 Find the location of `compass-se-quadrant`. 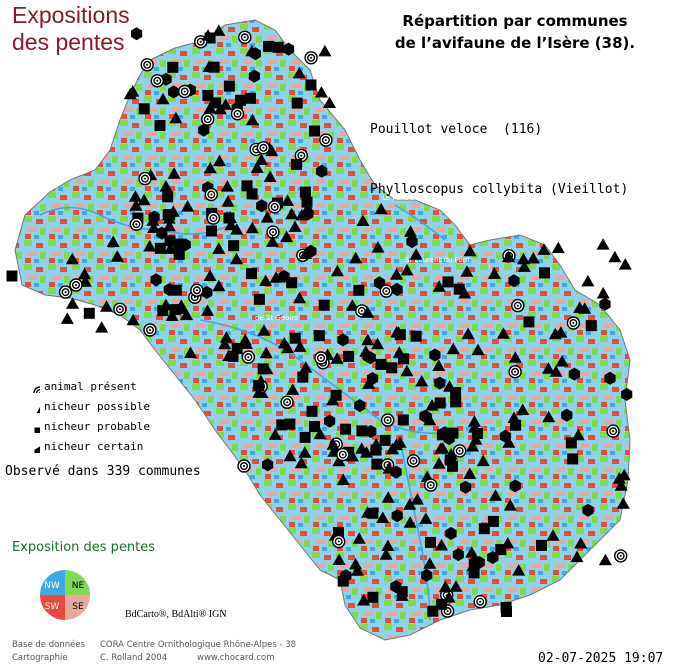

compass-se-quadrant is located at coordinates (77, 607).